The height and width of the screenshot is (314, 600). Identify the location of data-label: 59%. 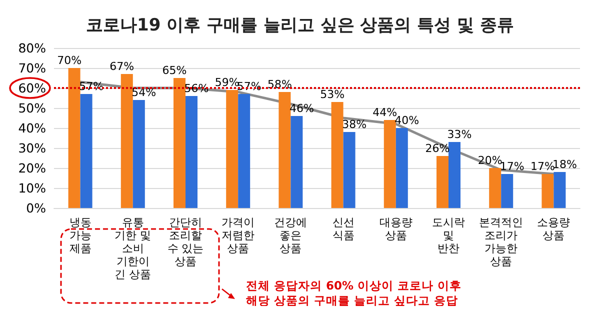
(227, 82).